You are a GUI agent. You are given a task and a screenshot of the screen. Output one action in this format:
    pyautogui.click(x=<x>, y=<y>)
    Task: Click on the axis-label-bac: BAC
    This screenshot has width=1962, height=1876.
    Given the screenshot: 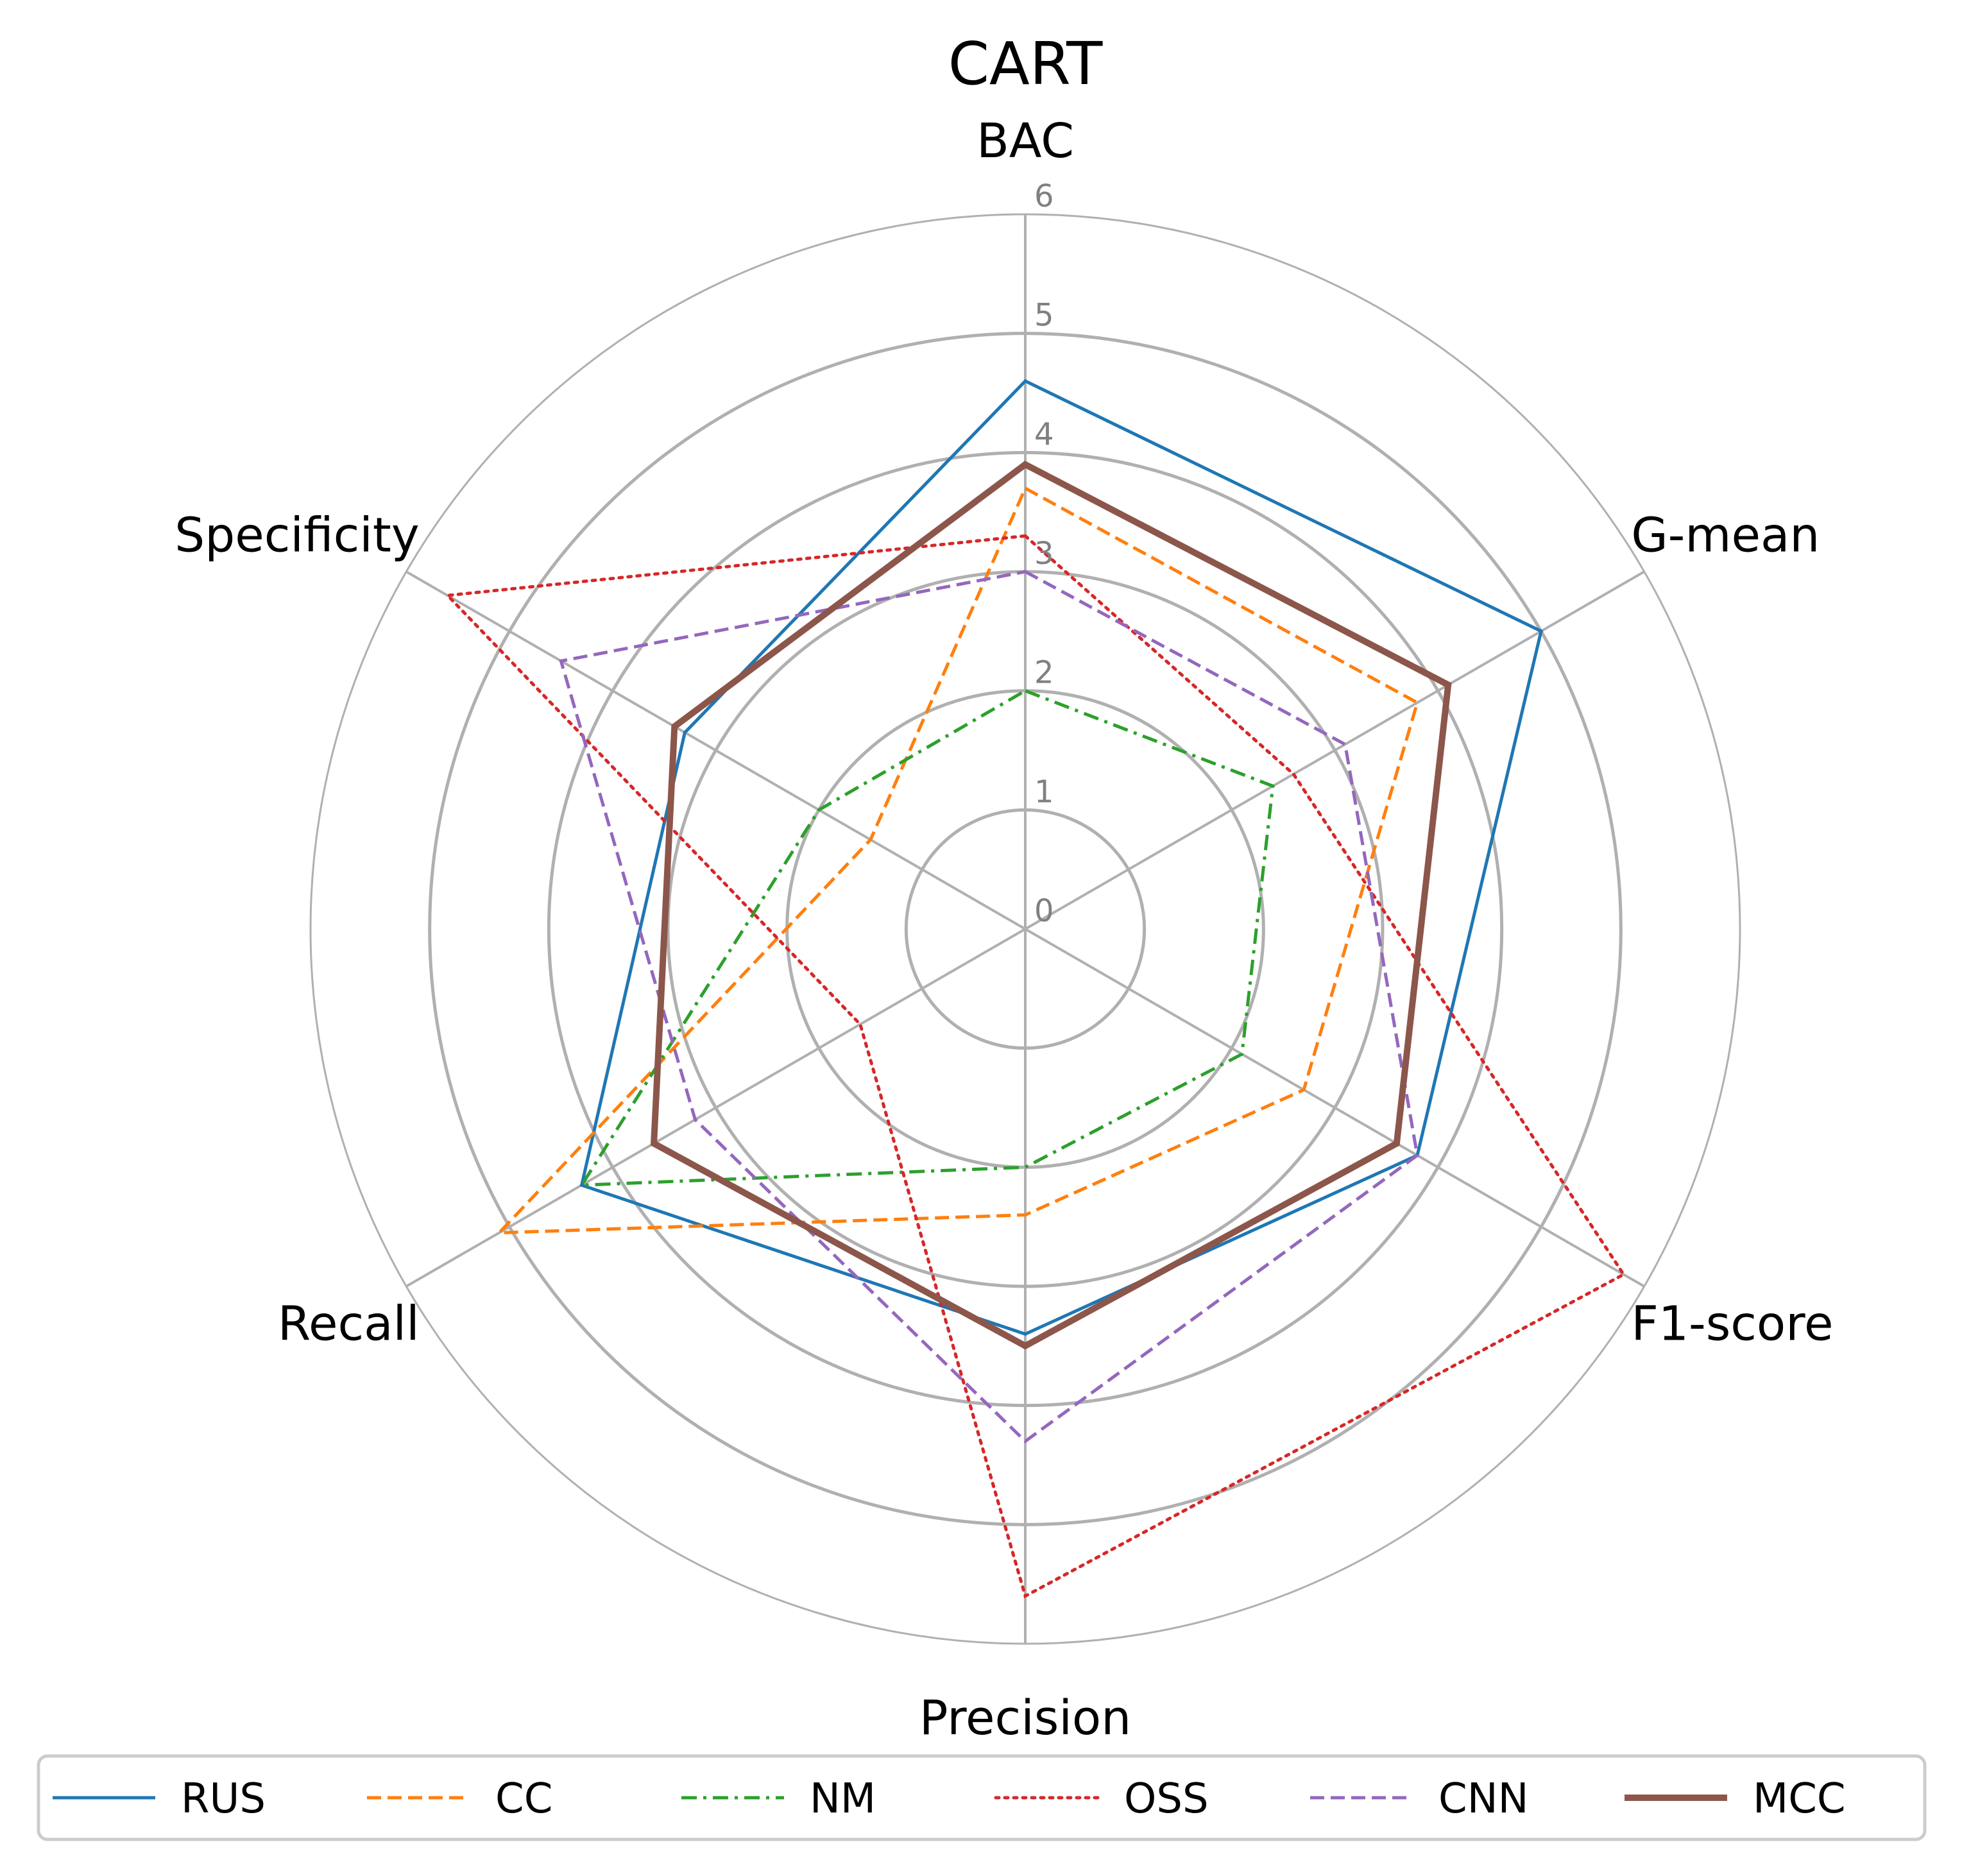 What is the action you would take?
    pyautogui.click(x=1025, y=141)
    